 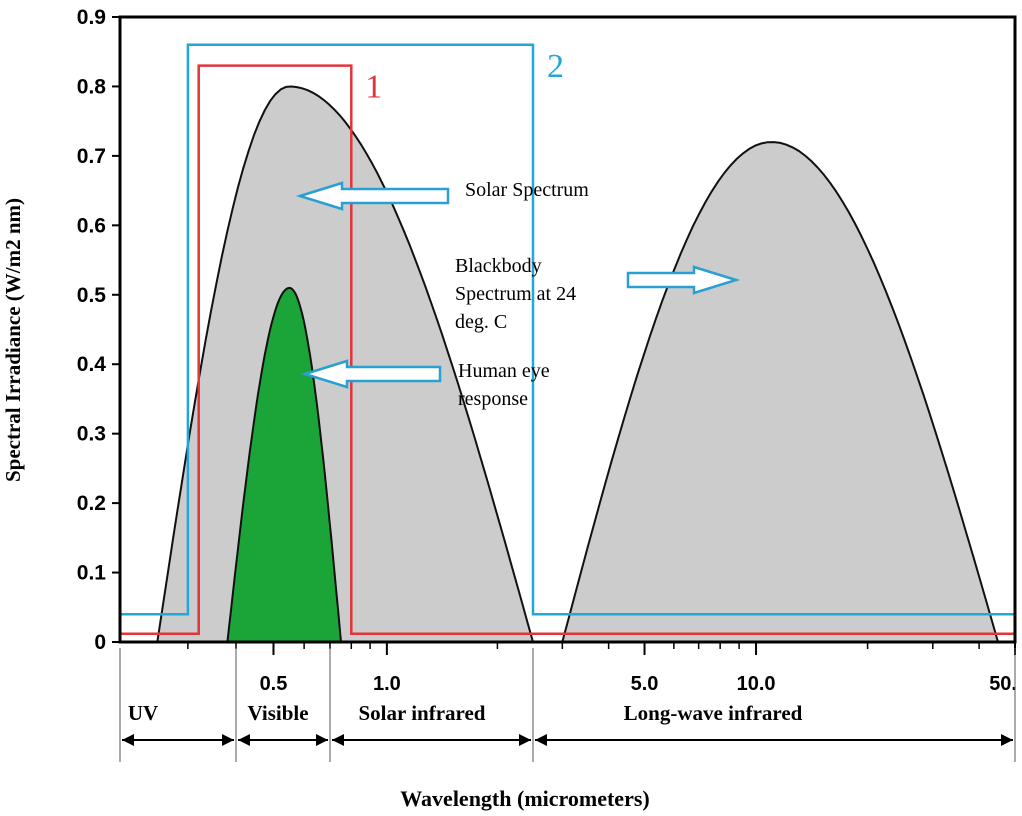 What do you see at coordinates (143, 713) in the screenshot?
I see `region-label: UV` at bounding box center [143, 713].